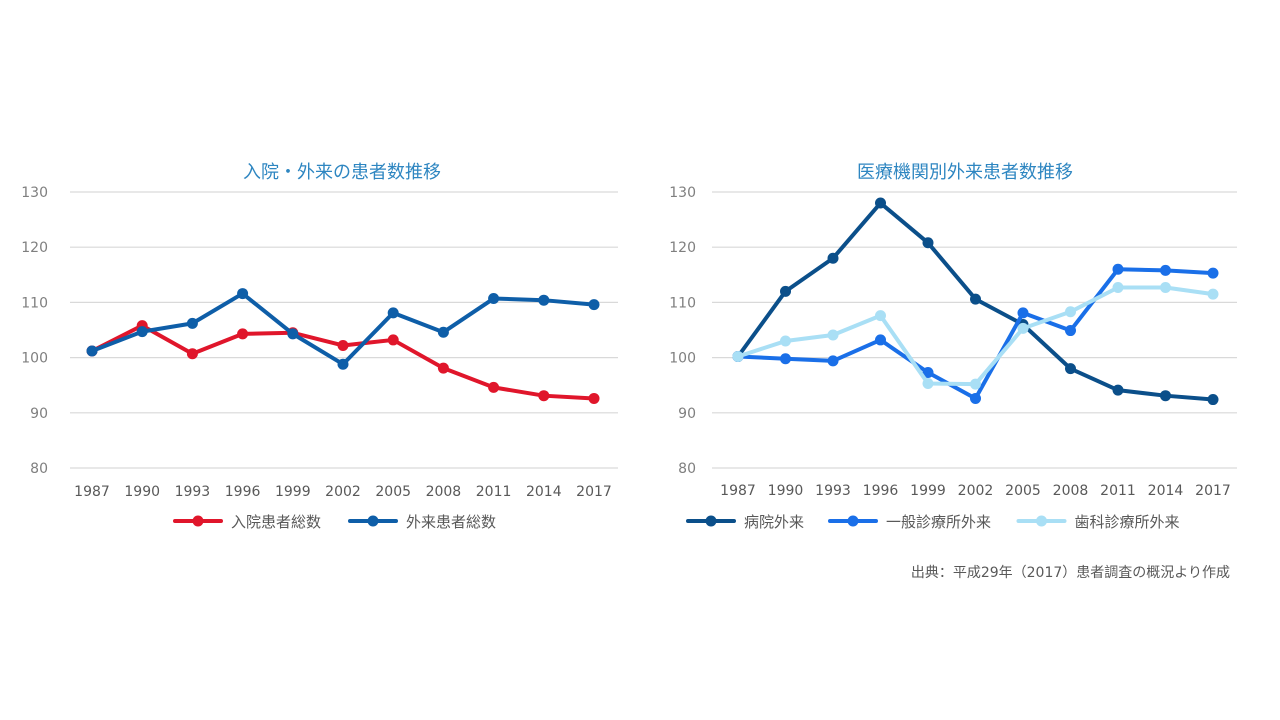 The height and width of the screenshot is (720, 1280). Describe the element at coordinates (276, 522) in the screenshot. I see `legend-label: 入院患者総数` at that location.